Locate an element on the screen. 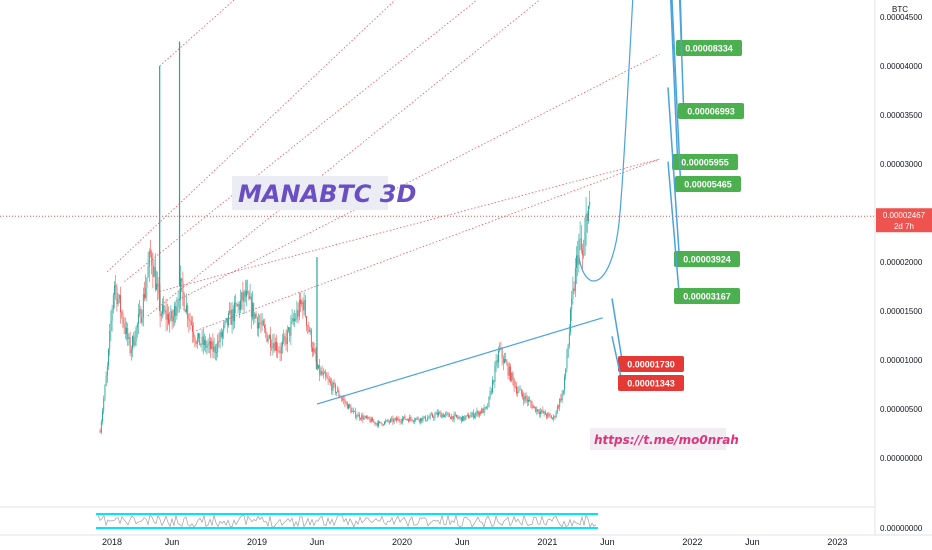  last-price-countdown: 2d 7h is located at coordinates (904, 226).